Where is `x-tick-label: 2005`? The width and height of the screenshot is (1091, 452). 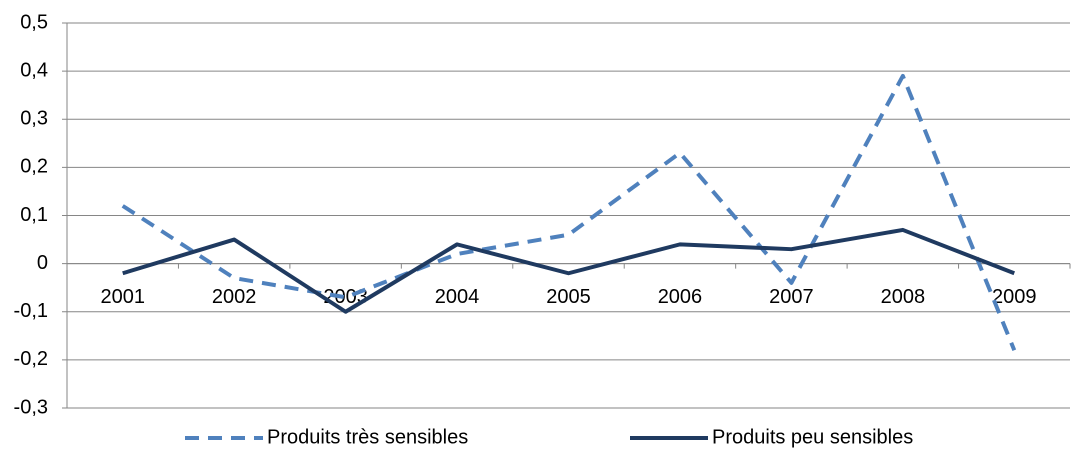 x-tick-label: 2005 is located at coordinates (568, 297).